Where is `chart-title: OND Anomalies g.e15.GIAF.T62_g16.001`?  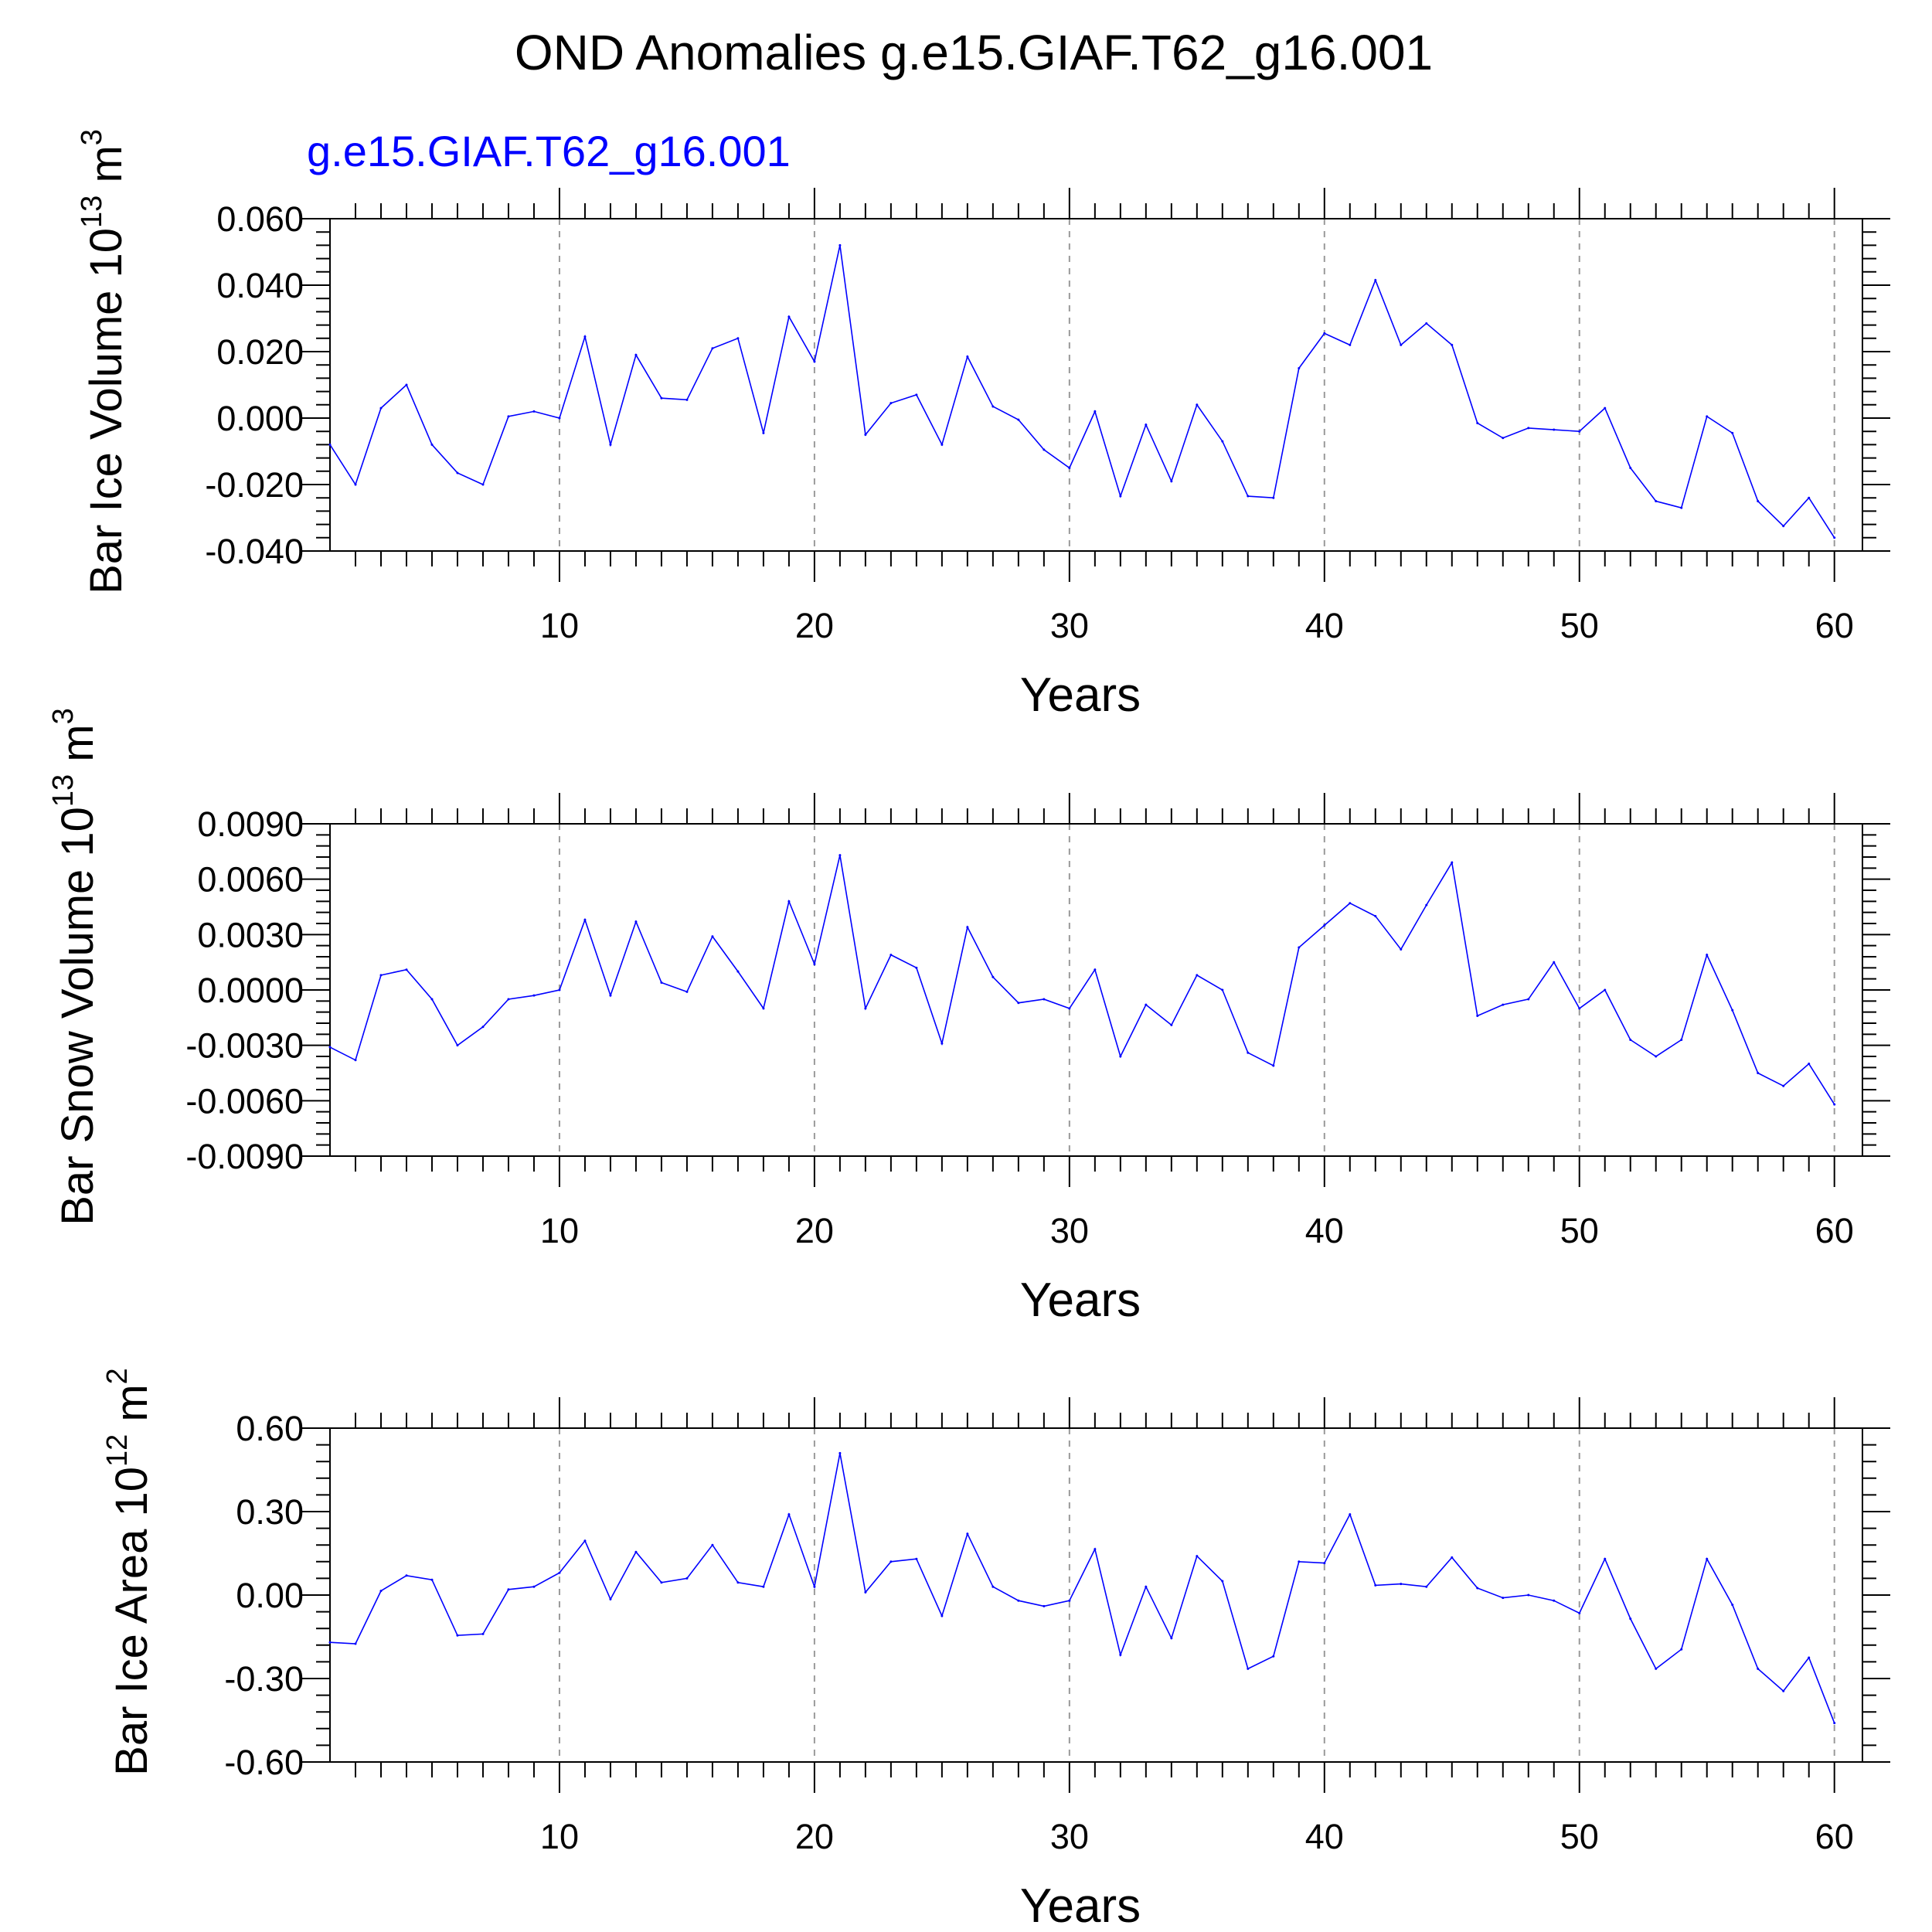 chart-title: OND Anomalies g.e15.GIAF.T62_g16.001 is located at coordinates (974, 53).